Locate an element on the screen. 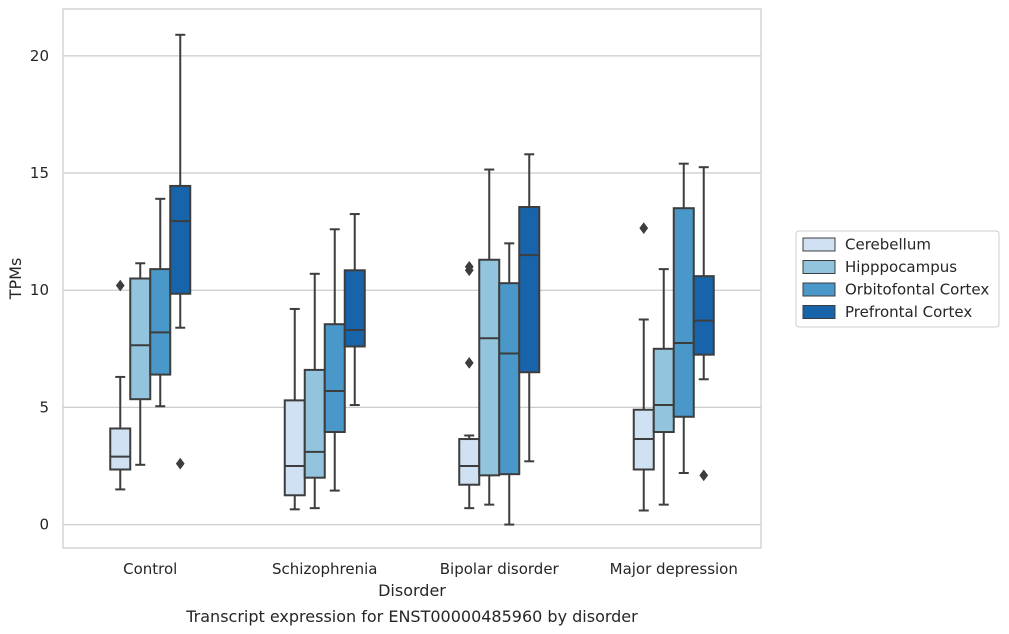 This screenshot has width=1009, height=634. y-axis-label: TPMs is located at coordinates (15, 279).